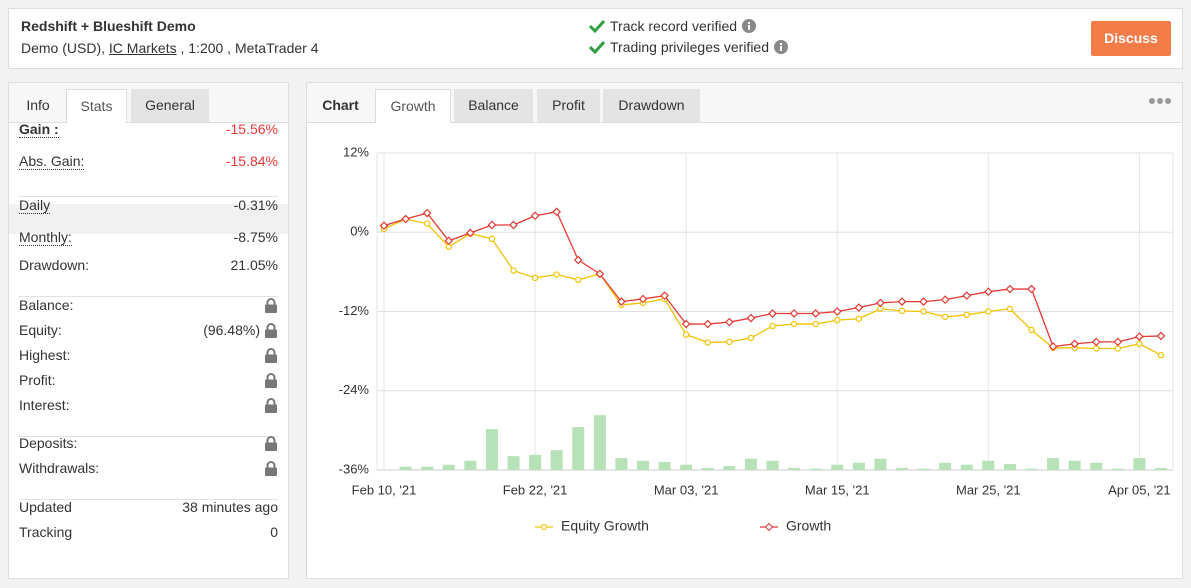 This screenshot has height=588, width=1191. I want to click on stat-row: Profit:, so click(148, 380).